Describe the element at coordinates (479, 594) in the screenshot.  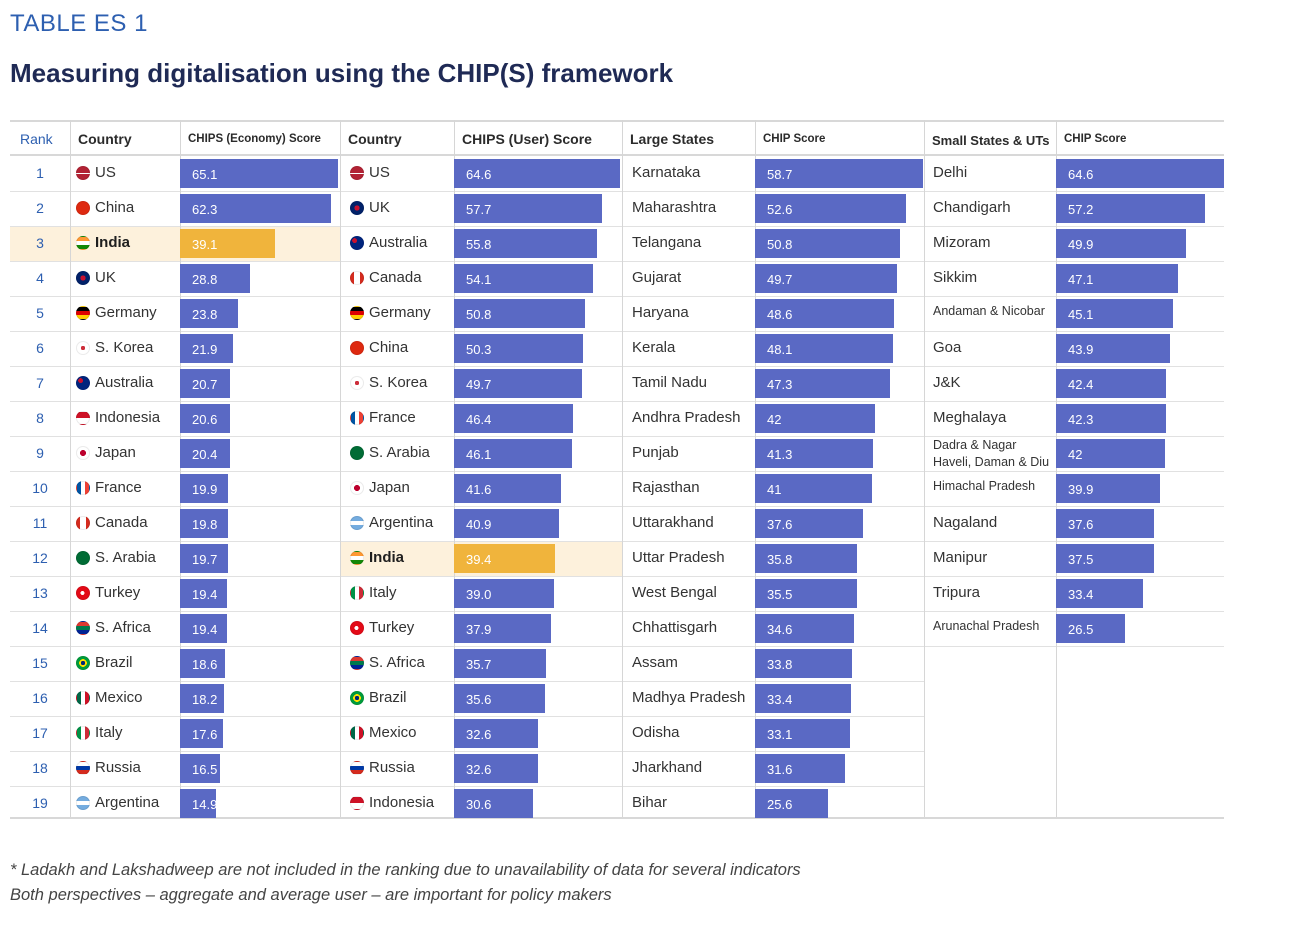
I see `user-score-label: 39.0` at that location.